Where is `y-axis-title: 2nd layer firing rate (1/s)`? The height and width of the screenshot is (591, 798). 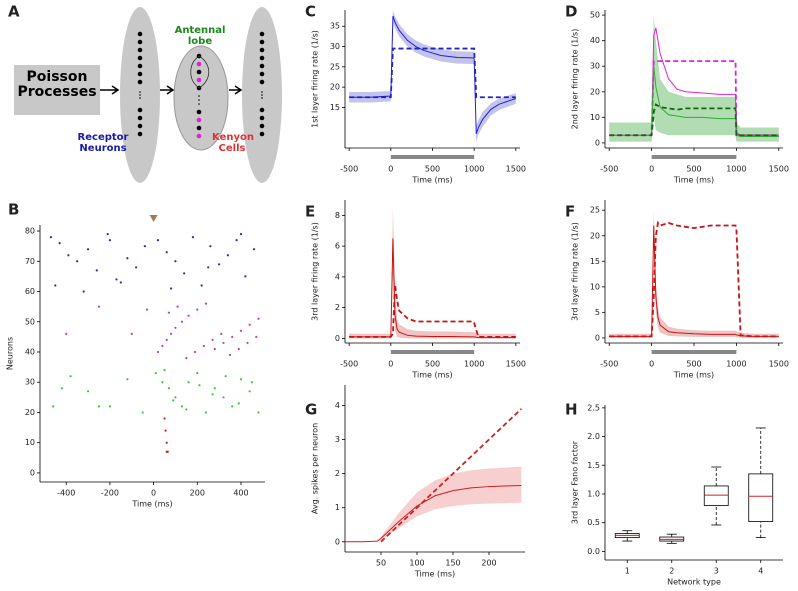 y-axis-title: 2nd layer firing rate (1/s) is located at coordinates (575, 79).